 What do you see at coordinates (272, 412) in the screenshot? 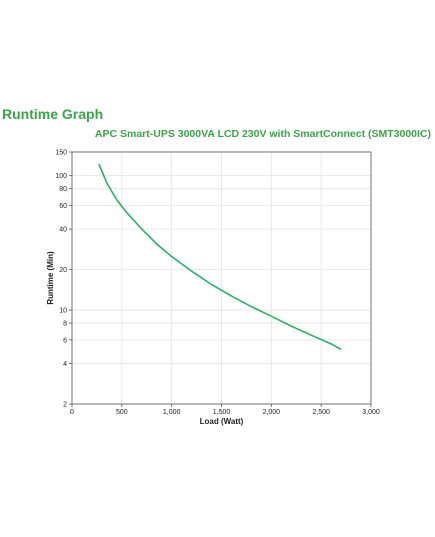
I see `x-tick-label: 2,000` at bounding box center [272, 412].